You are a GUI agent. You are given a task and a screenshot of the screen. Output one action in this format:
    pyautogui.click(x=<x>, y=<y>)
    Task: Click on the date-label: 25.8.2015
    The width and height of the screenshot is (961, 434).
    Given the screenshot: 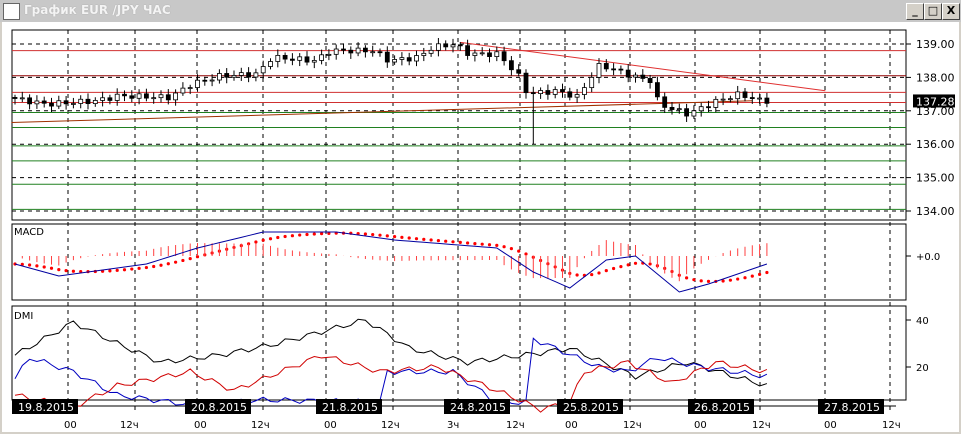 What is the action you would take?
    pyautogui.click(x=591, y=407)
    